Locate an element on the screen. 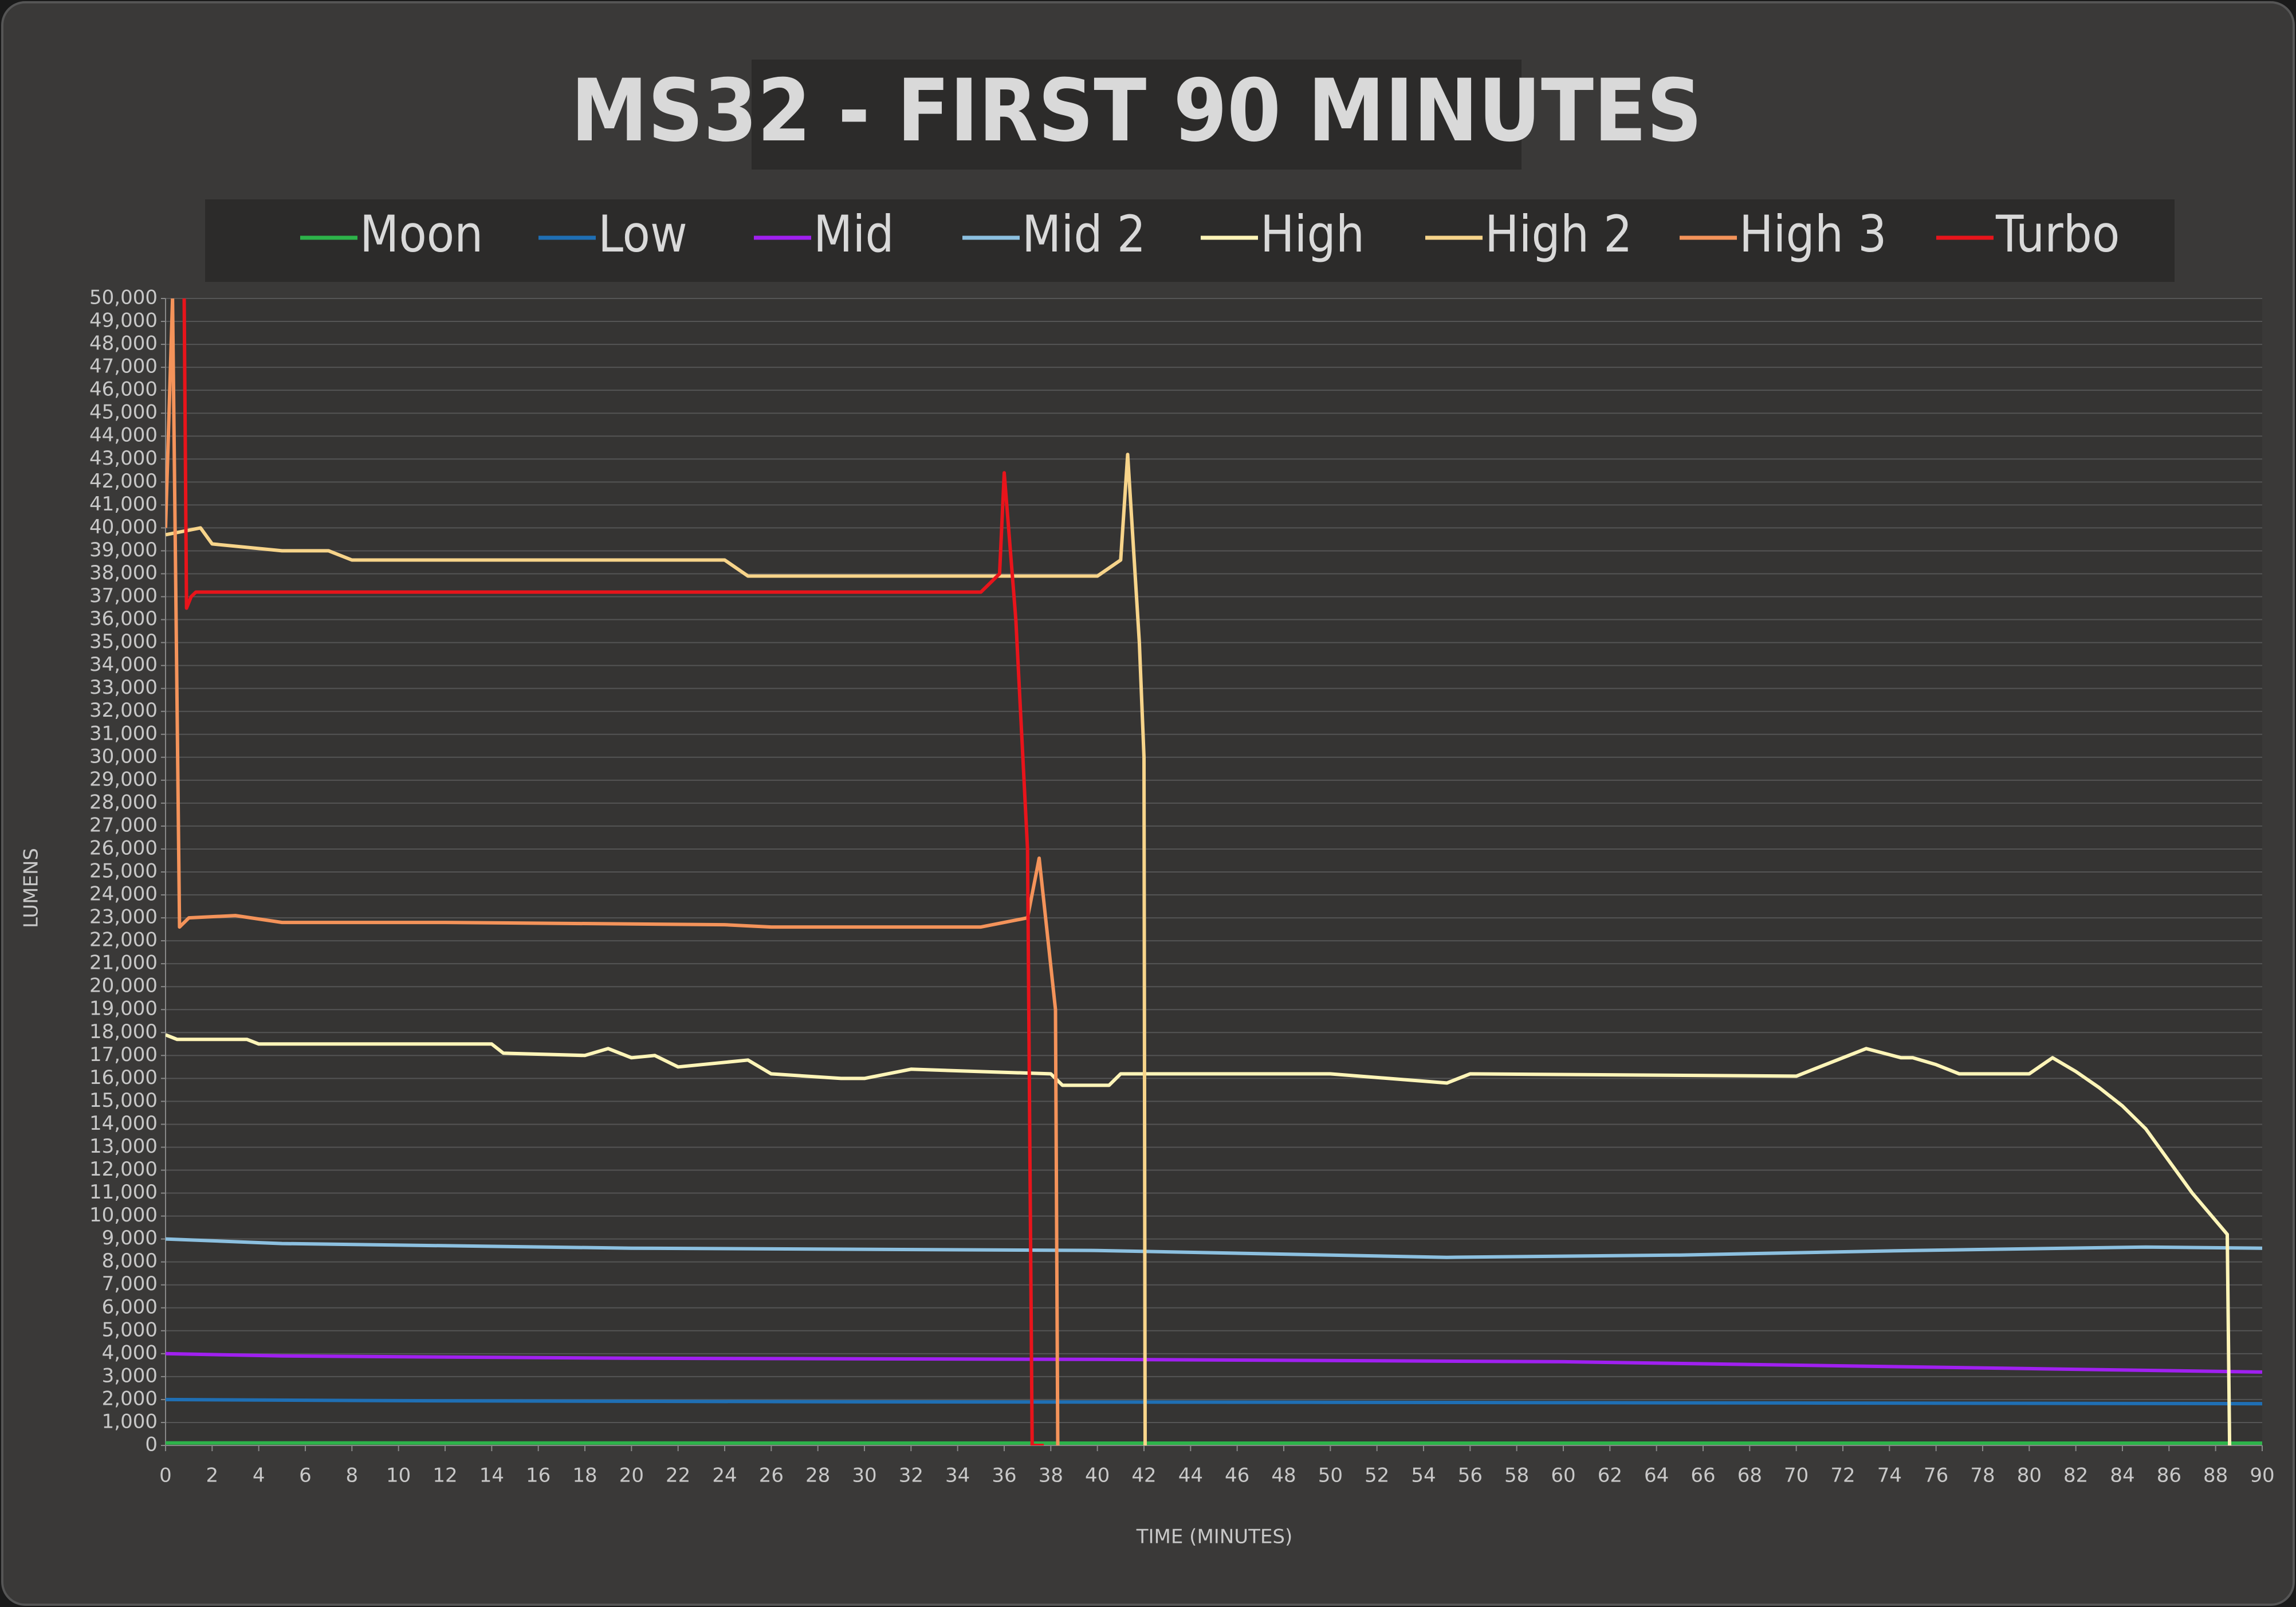 The height and width of the screenshot is (1607, 2296). y-tick-label: 16,000 is located at coordinates (124, 1077).